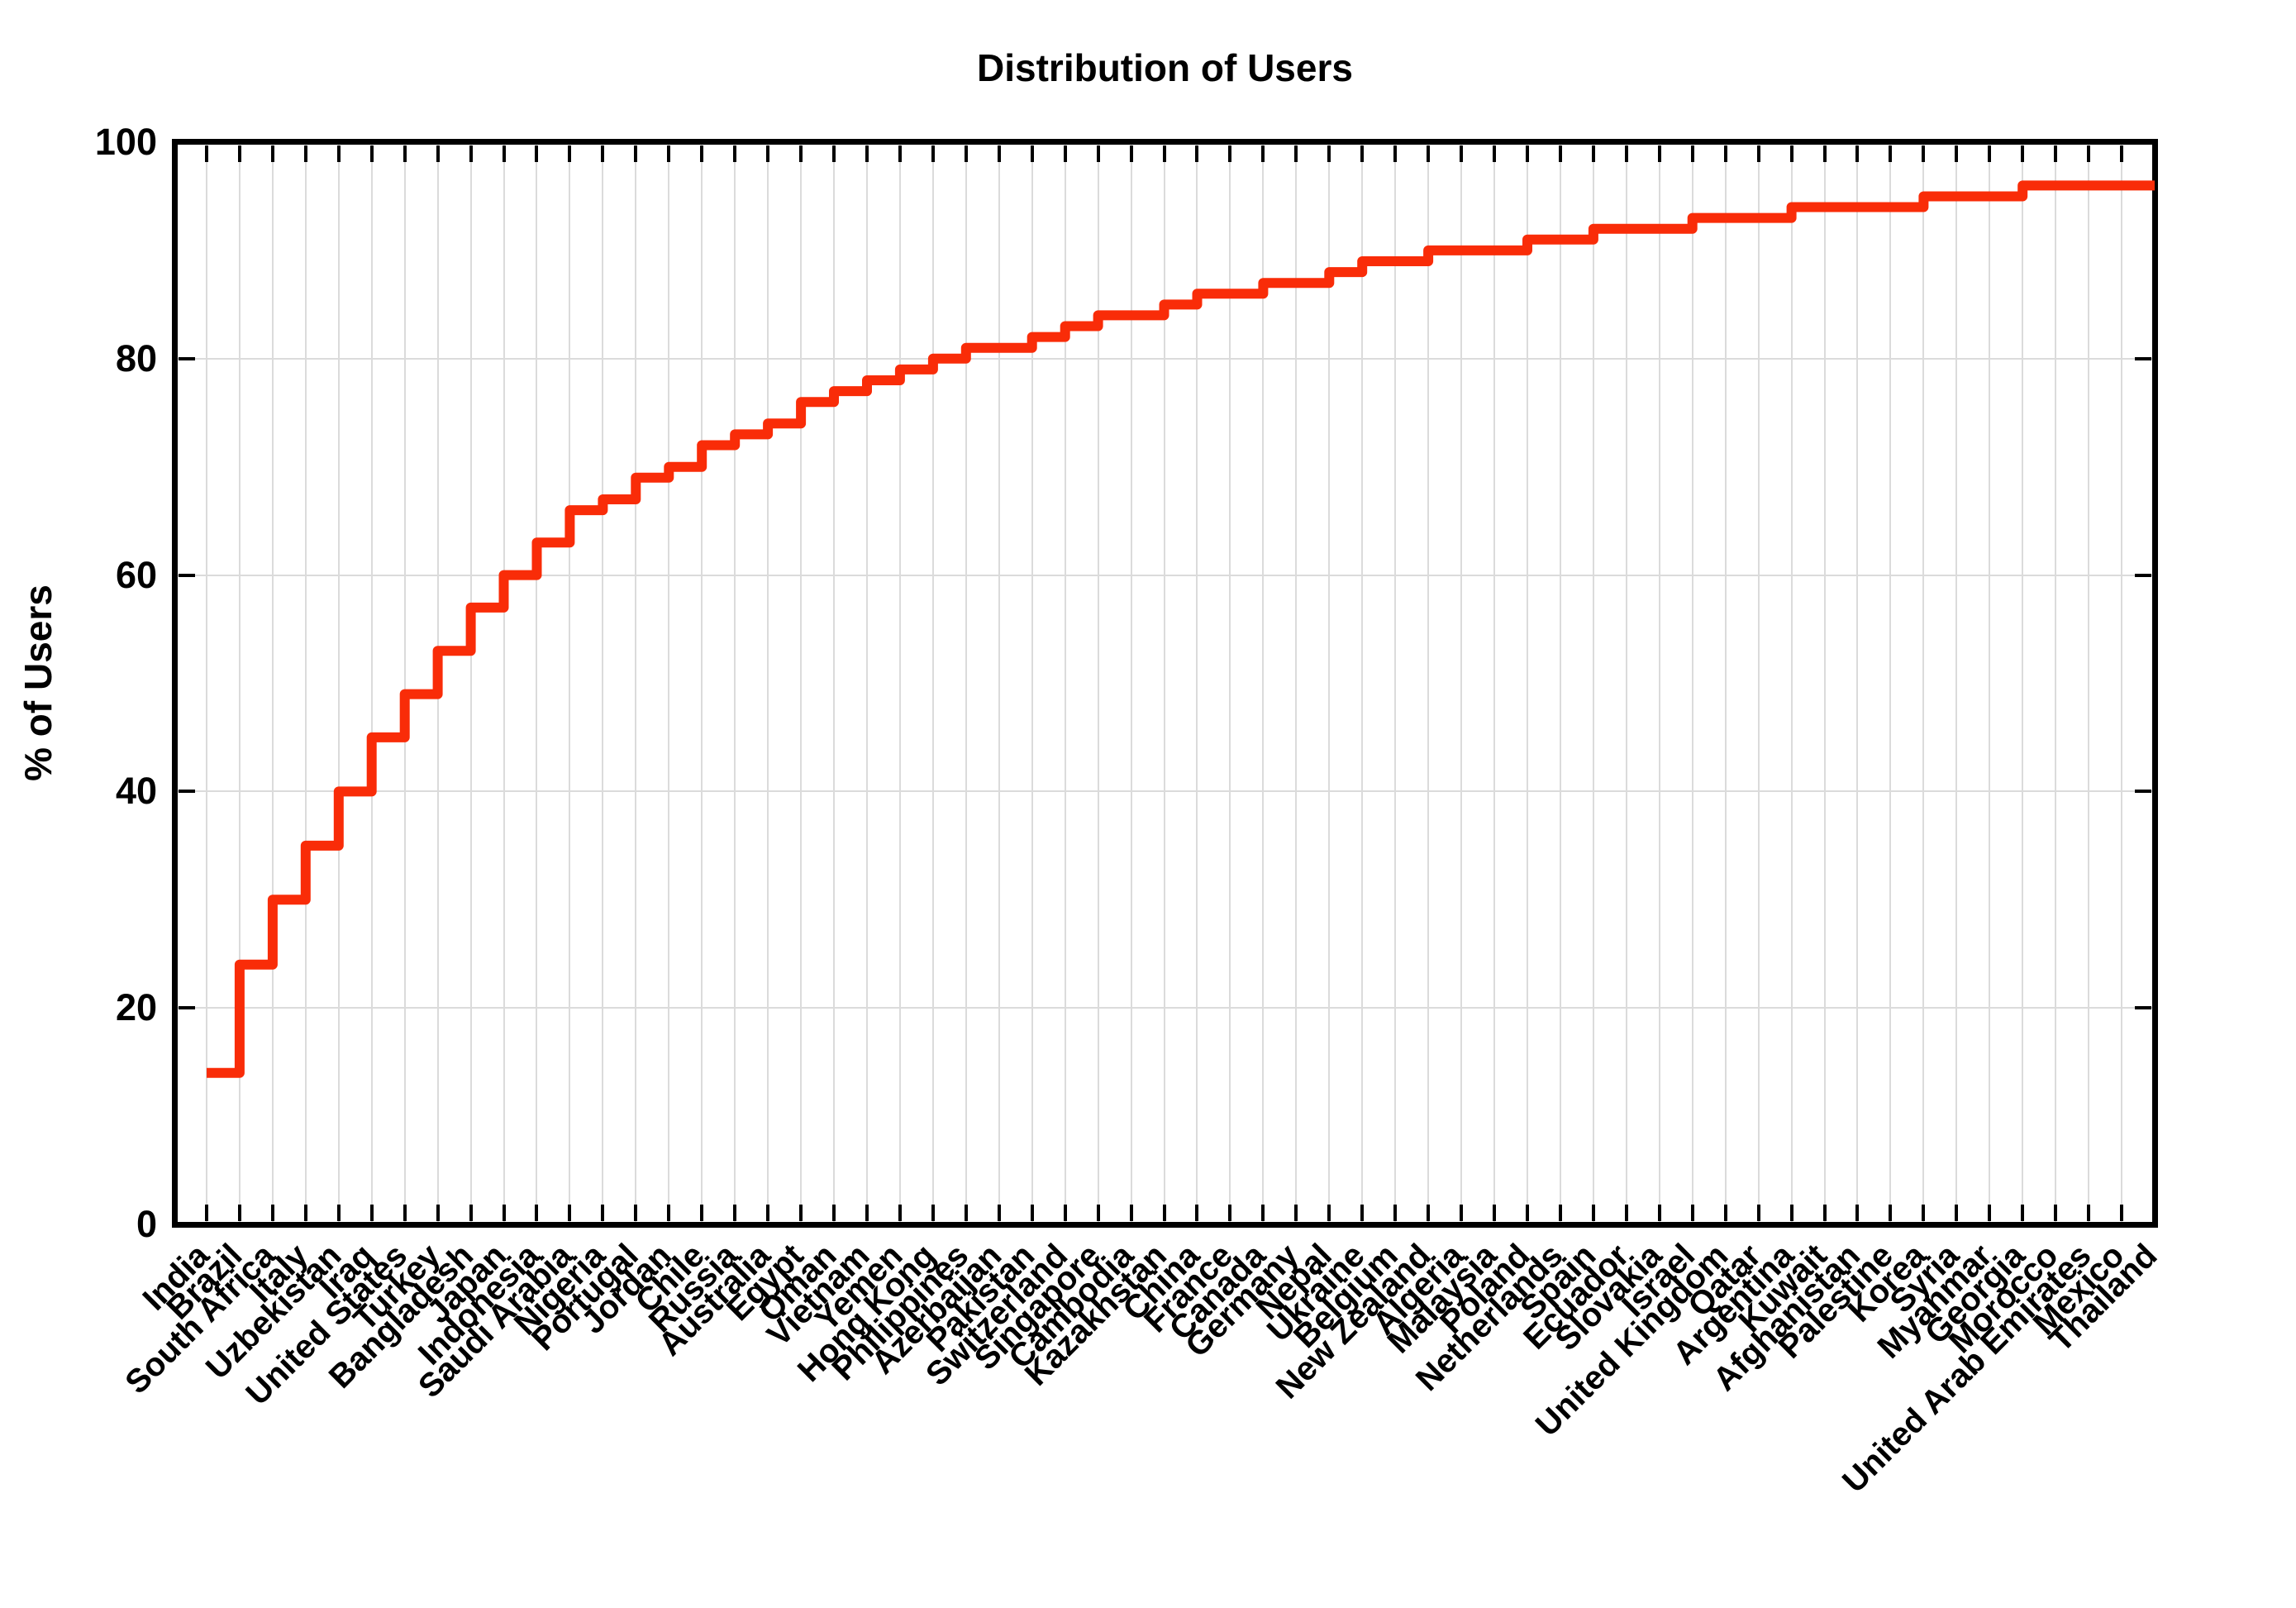 The height and width of the screenshot is (1608, 2296). What do you see at coordinates (136, 574) in the screenshot?
I see `y-tick-label: 60` at bounding box center [136, 574].